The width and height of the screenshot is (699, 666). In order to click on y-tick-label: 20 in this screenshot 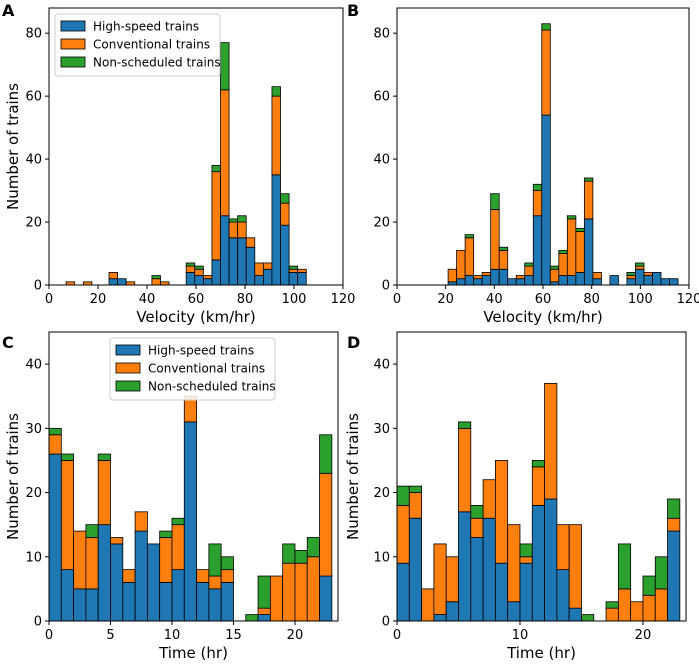, I will do `click(33, 493)`.